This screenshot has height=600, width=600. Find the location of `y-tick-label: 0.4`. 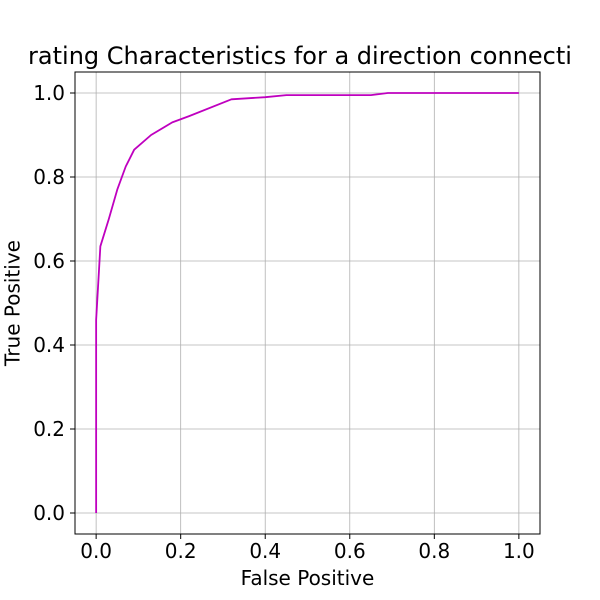

y-tick-label: 0.4 is located at coordinates (49, 345).